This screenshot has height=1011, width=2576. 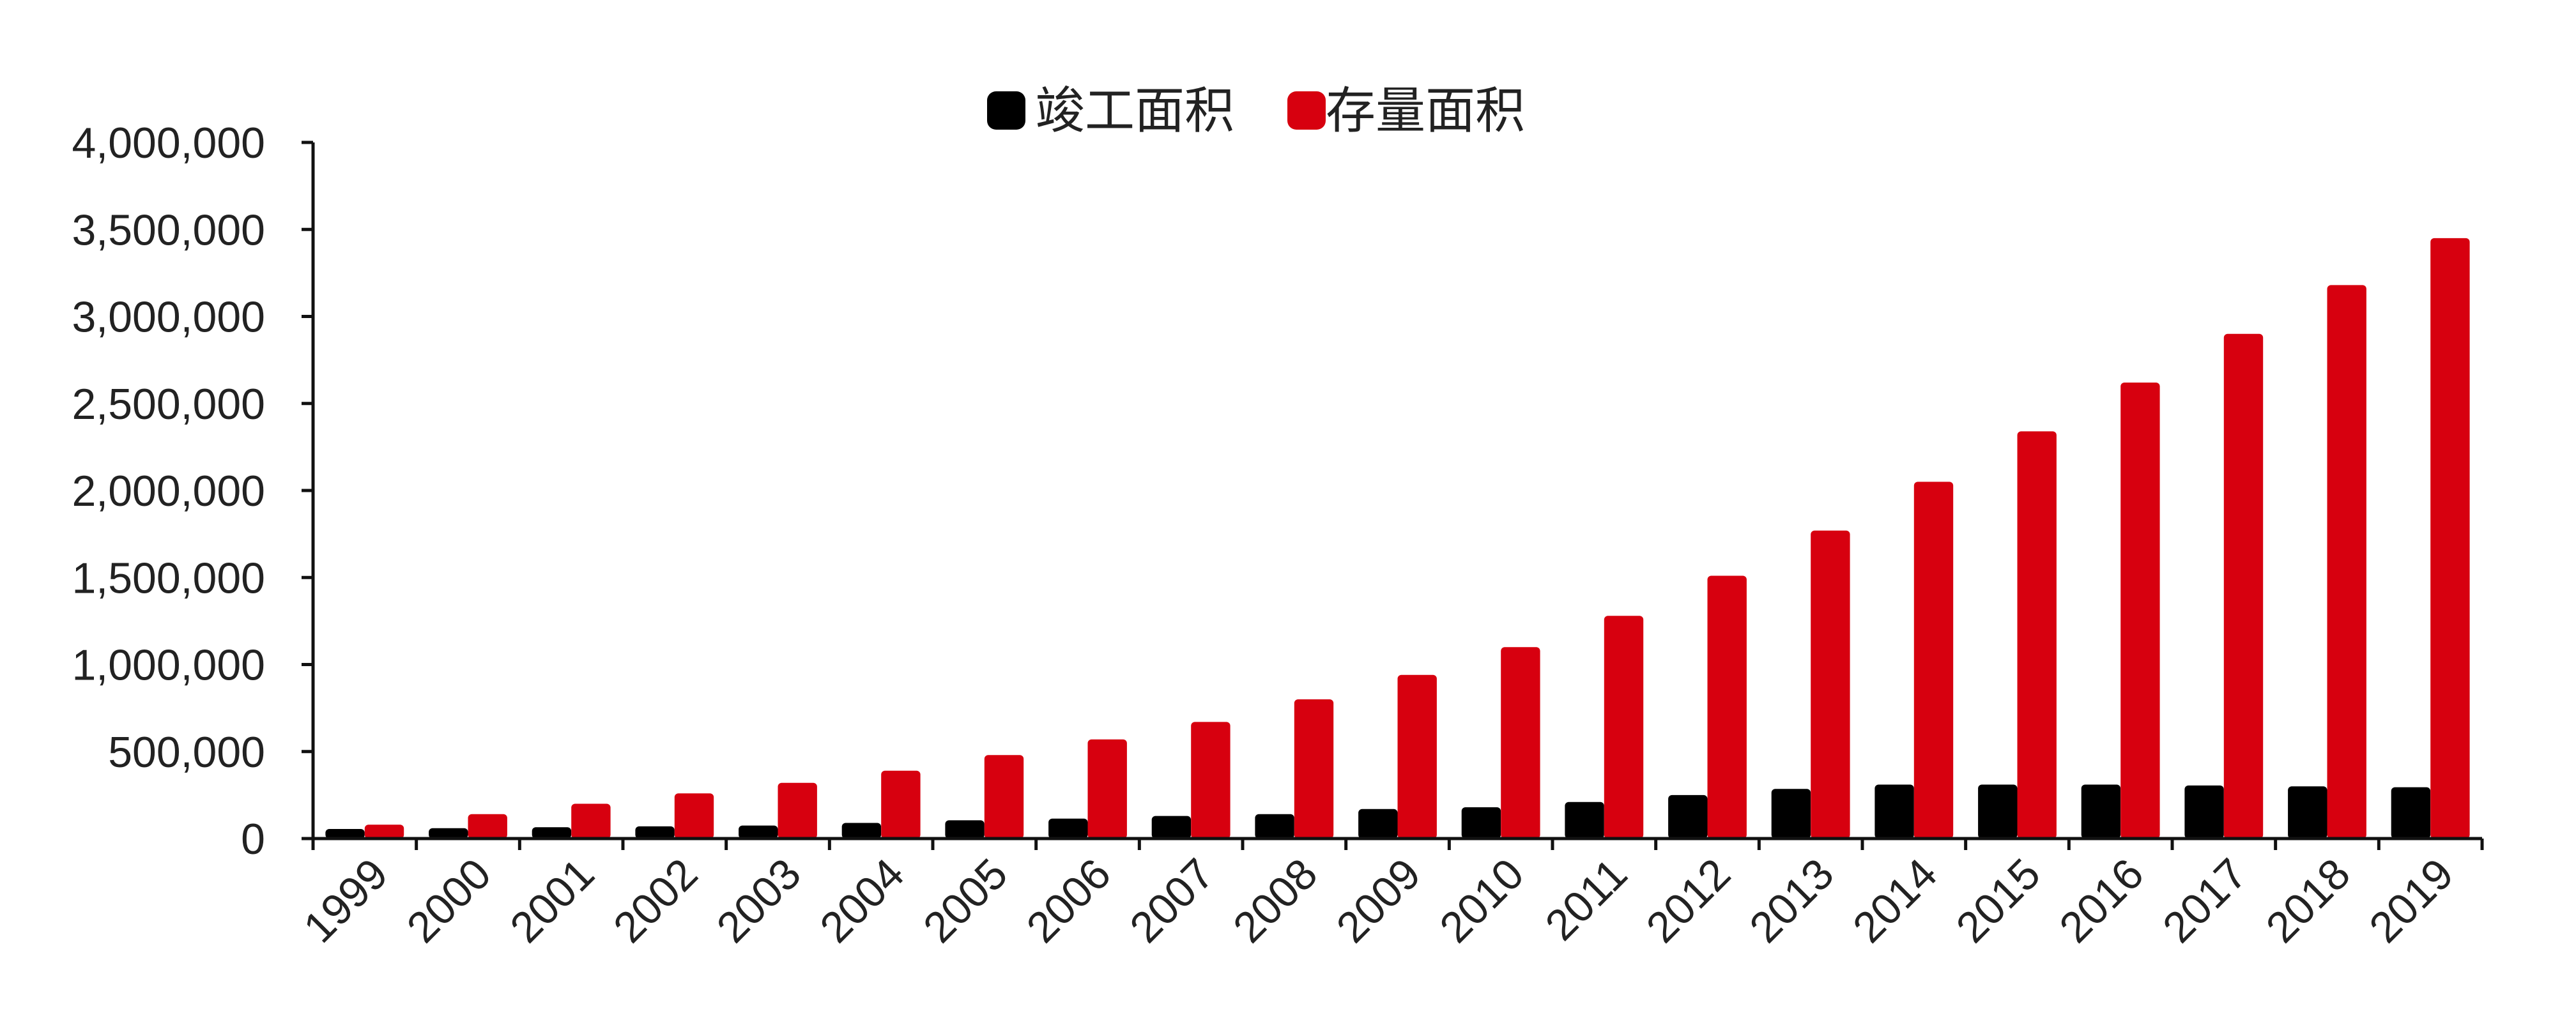 I want to click on x-tick-label: 2007, so click(x=1172, y=900).